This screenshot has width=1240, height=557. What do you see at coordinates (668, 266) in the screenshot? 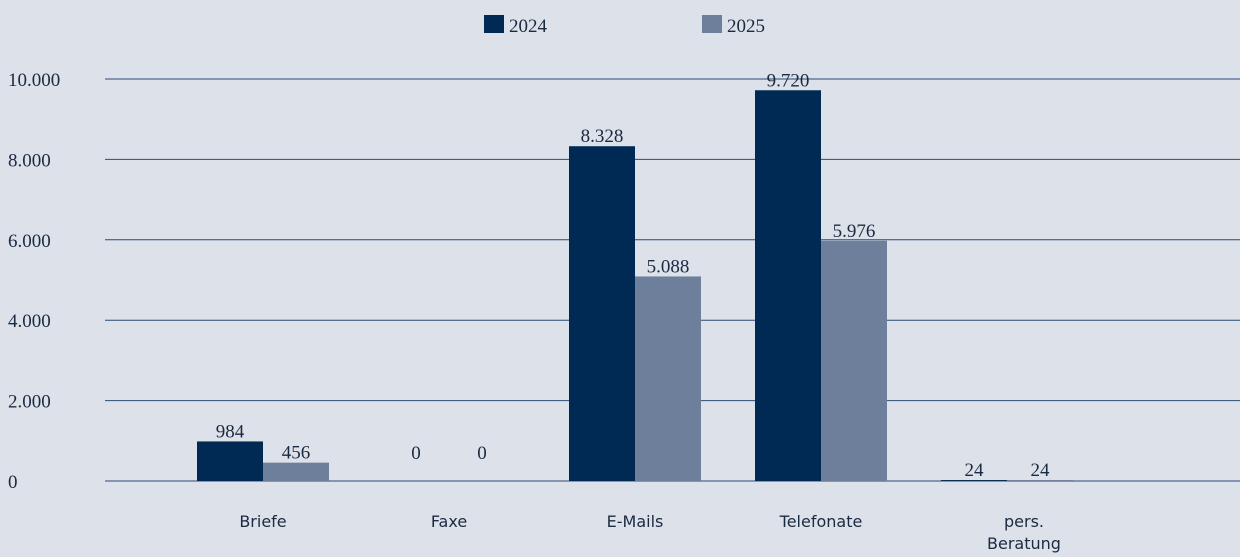
I see `value-label: 5.088` at bounding box center [668, 266].